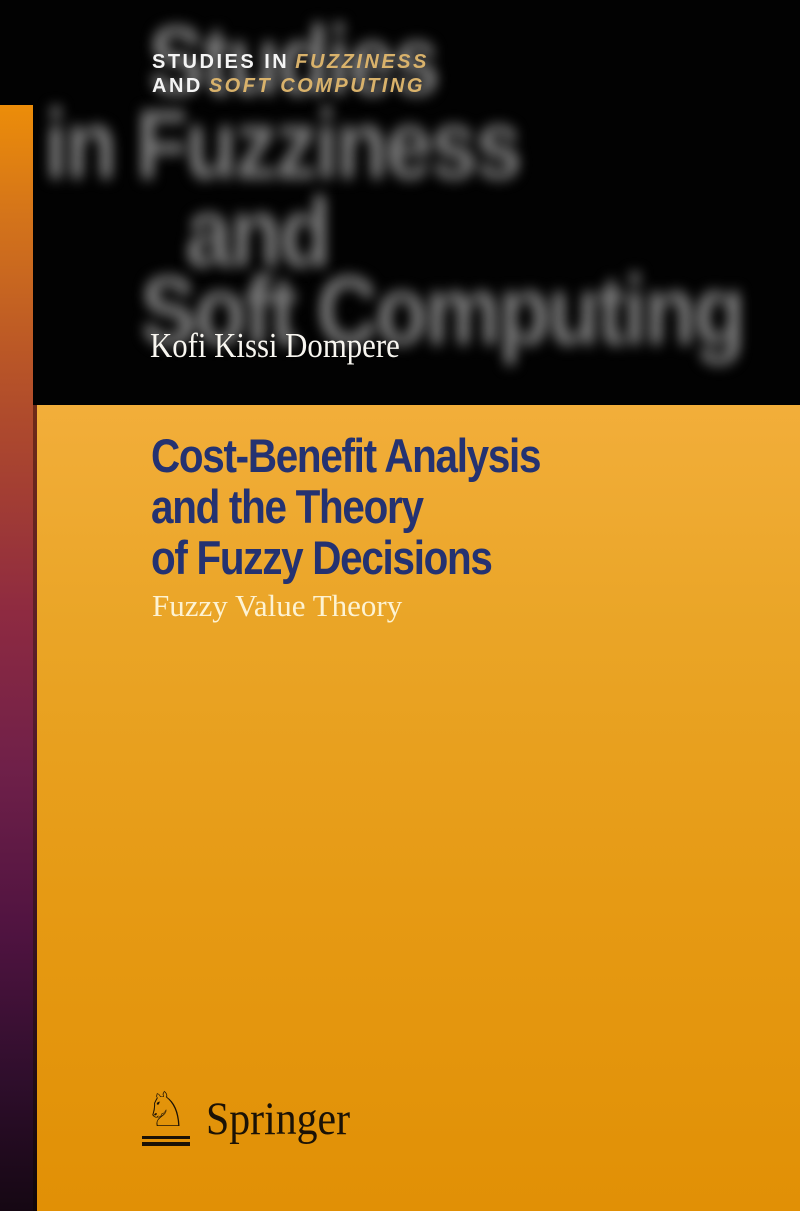 The height and width of the screenshot is (1211, 800). I want to click on series-title-regular: AND, so click(177, 86).